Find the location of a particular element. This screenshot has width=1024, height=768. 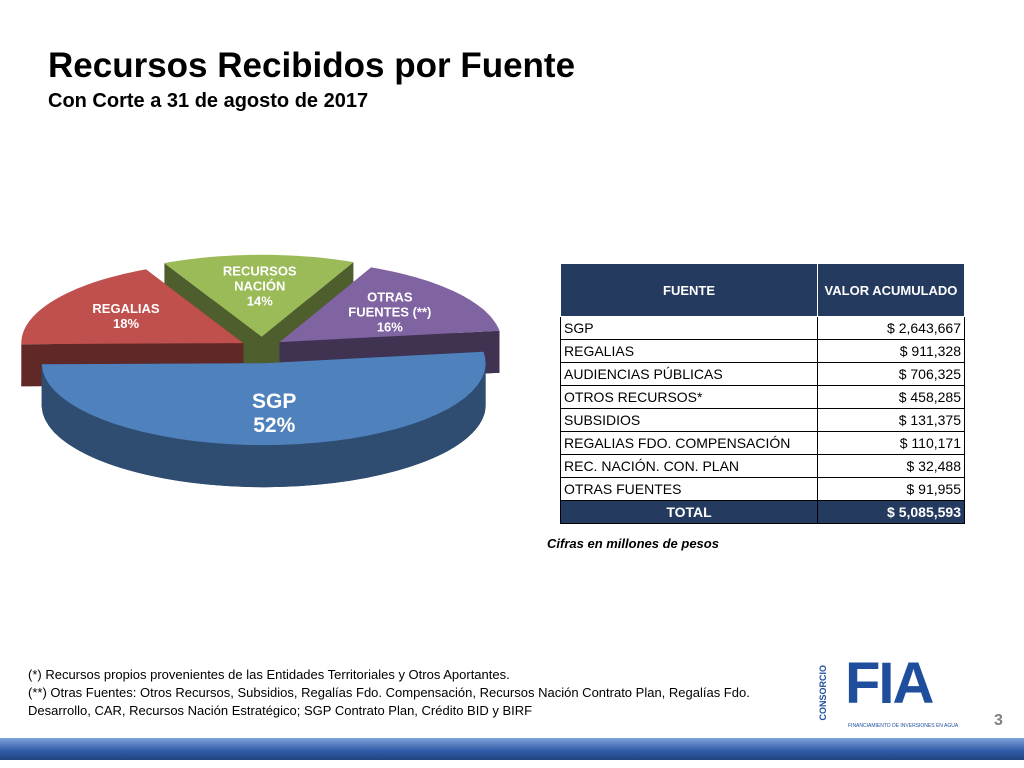

slice-label: SGP 52% is located at coordinates (274, 414).